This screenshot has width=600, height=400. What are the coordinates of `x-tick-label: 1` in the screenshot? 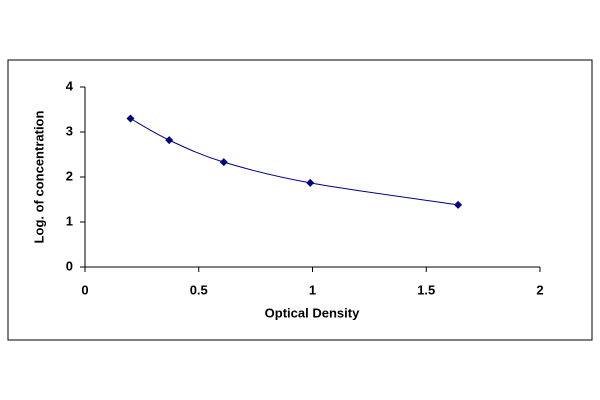 It's located at (312, 289).